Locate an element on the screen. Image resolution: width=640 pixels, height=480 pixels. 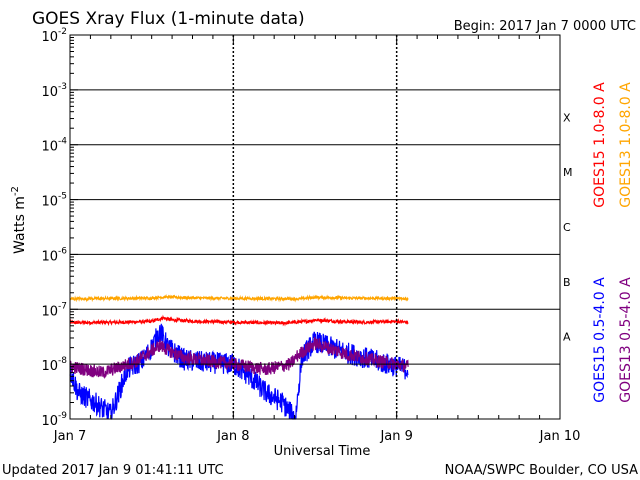
flare-class-M: M is located at coordinates (568, 172).